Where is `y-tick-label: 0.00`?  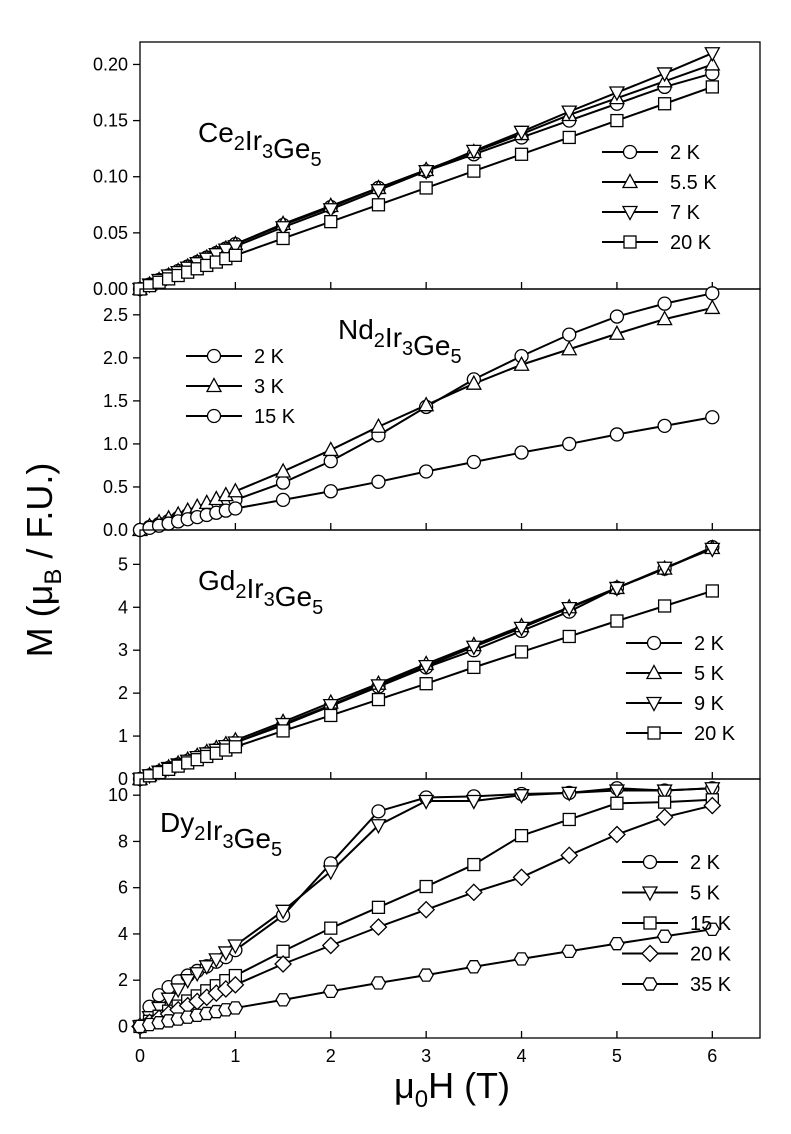 y-tick-label: 0.00 is located at coordinates (110, 289).